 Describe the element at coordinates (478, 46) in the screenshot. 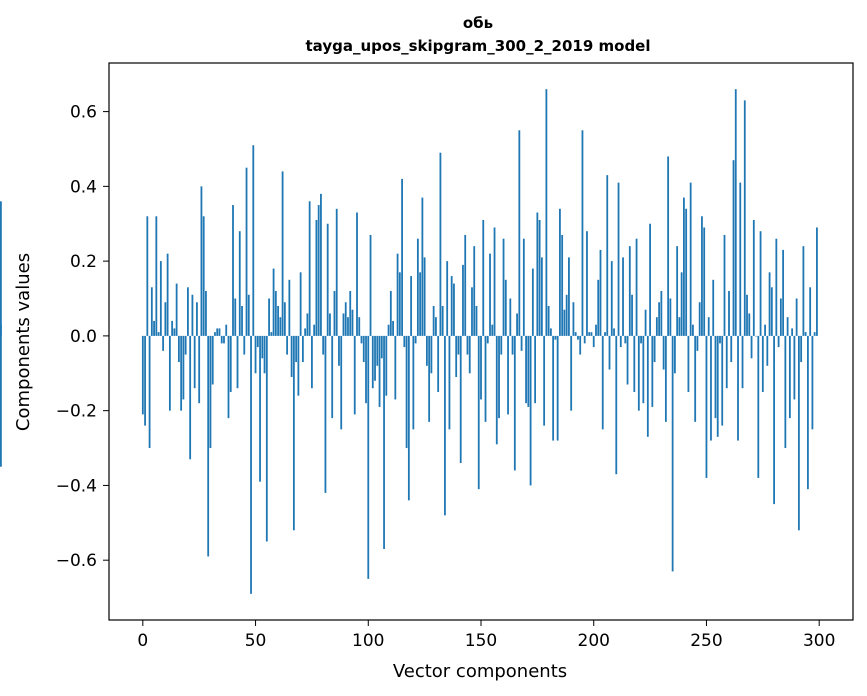

I see `chart-subtitle: tayga_upos_skipgram_300_2_2019 model` at that location.